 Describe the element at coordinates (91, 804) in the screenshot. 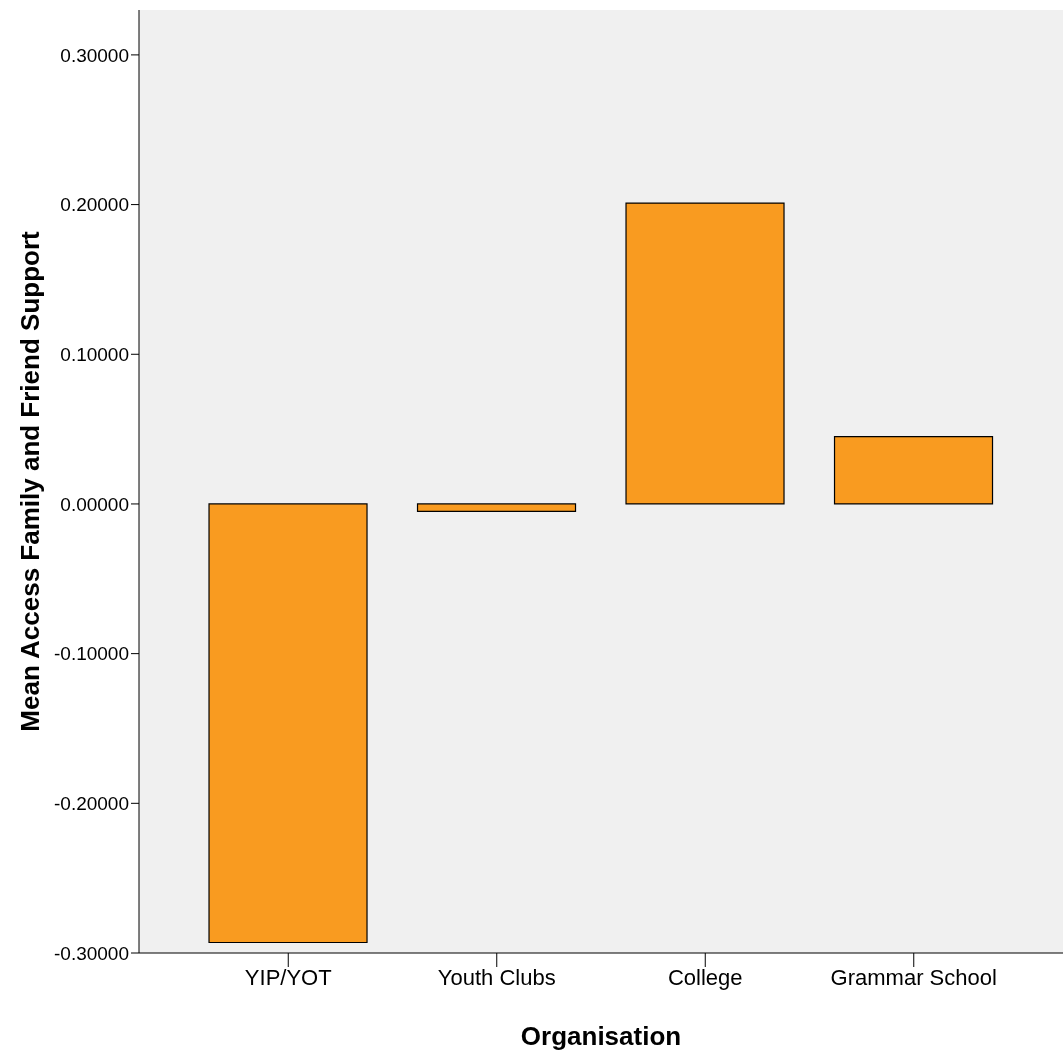

I see `y-tick-label: -0.20000` at that location.